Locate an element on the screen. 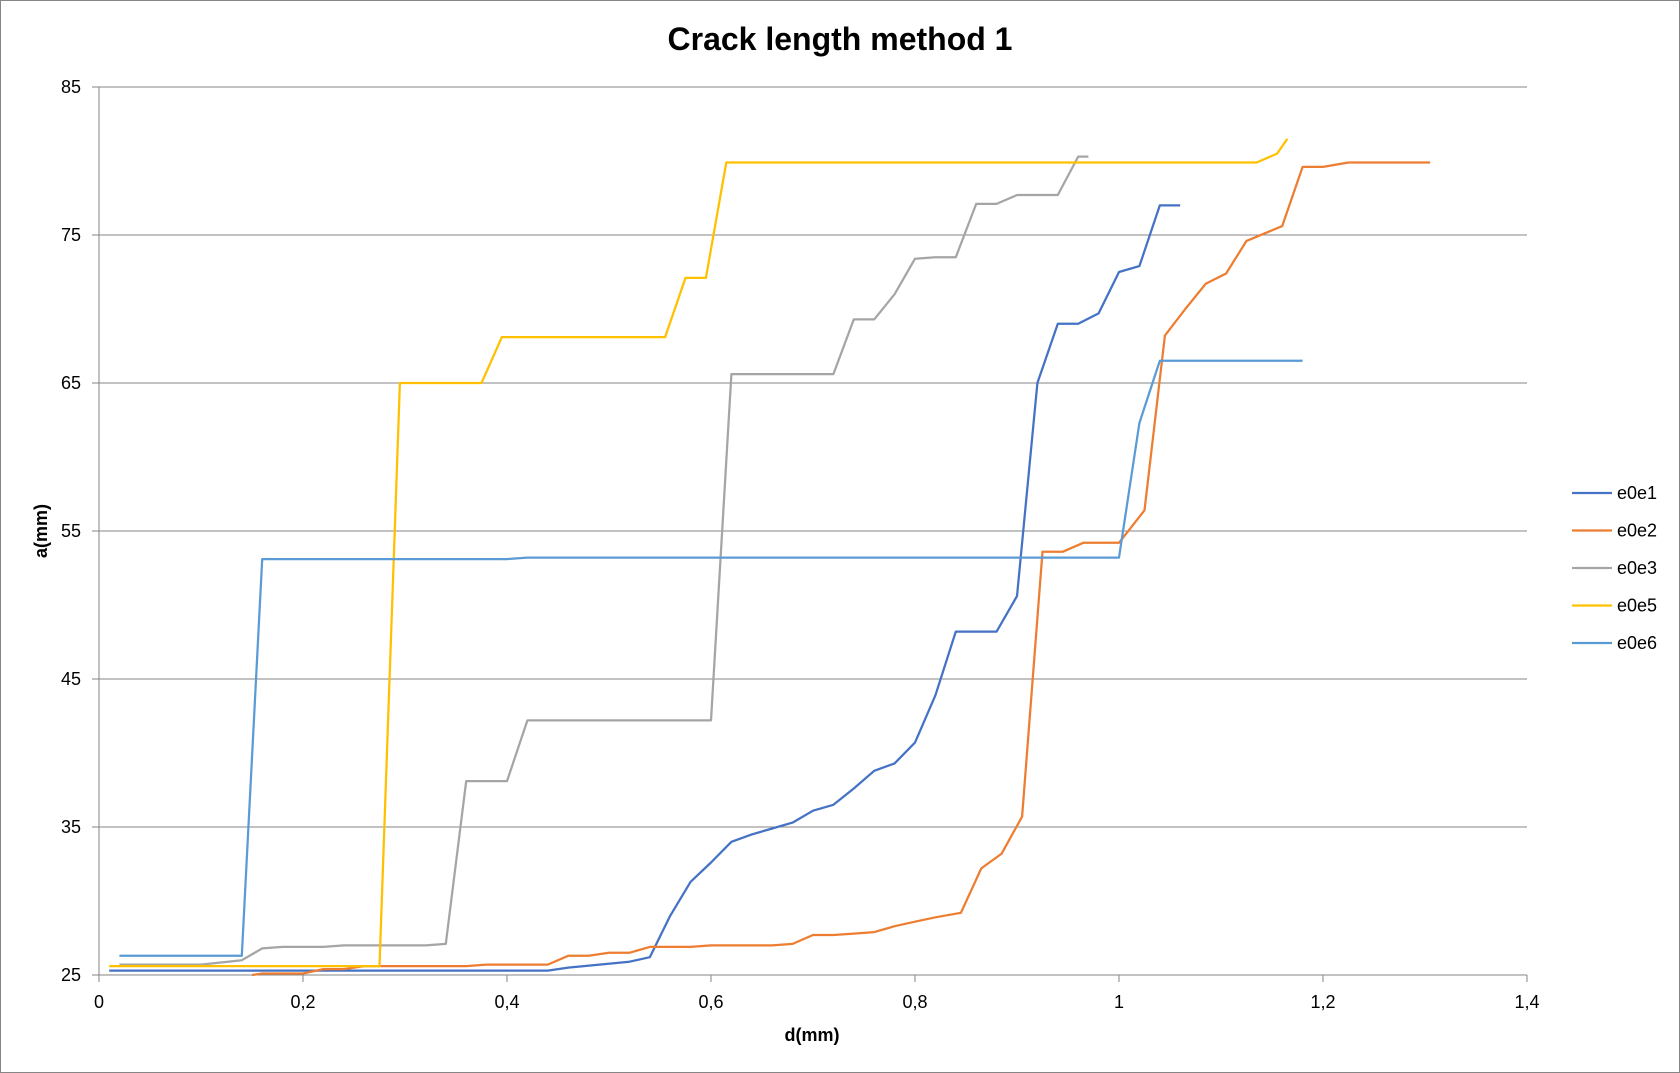 The height and width of the screenshot is (1073, 1680). y-tick-label: 75 is located at coordinates (71, 235).